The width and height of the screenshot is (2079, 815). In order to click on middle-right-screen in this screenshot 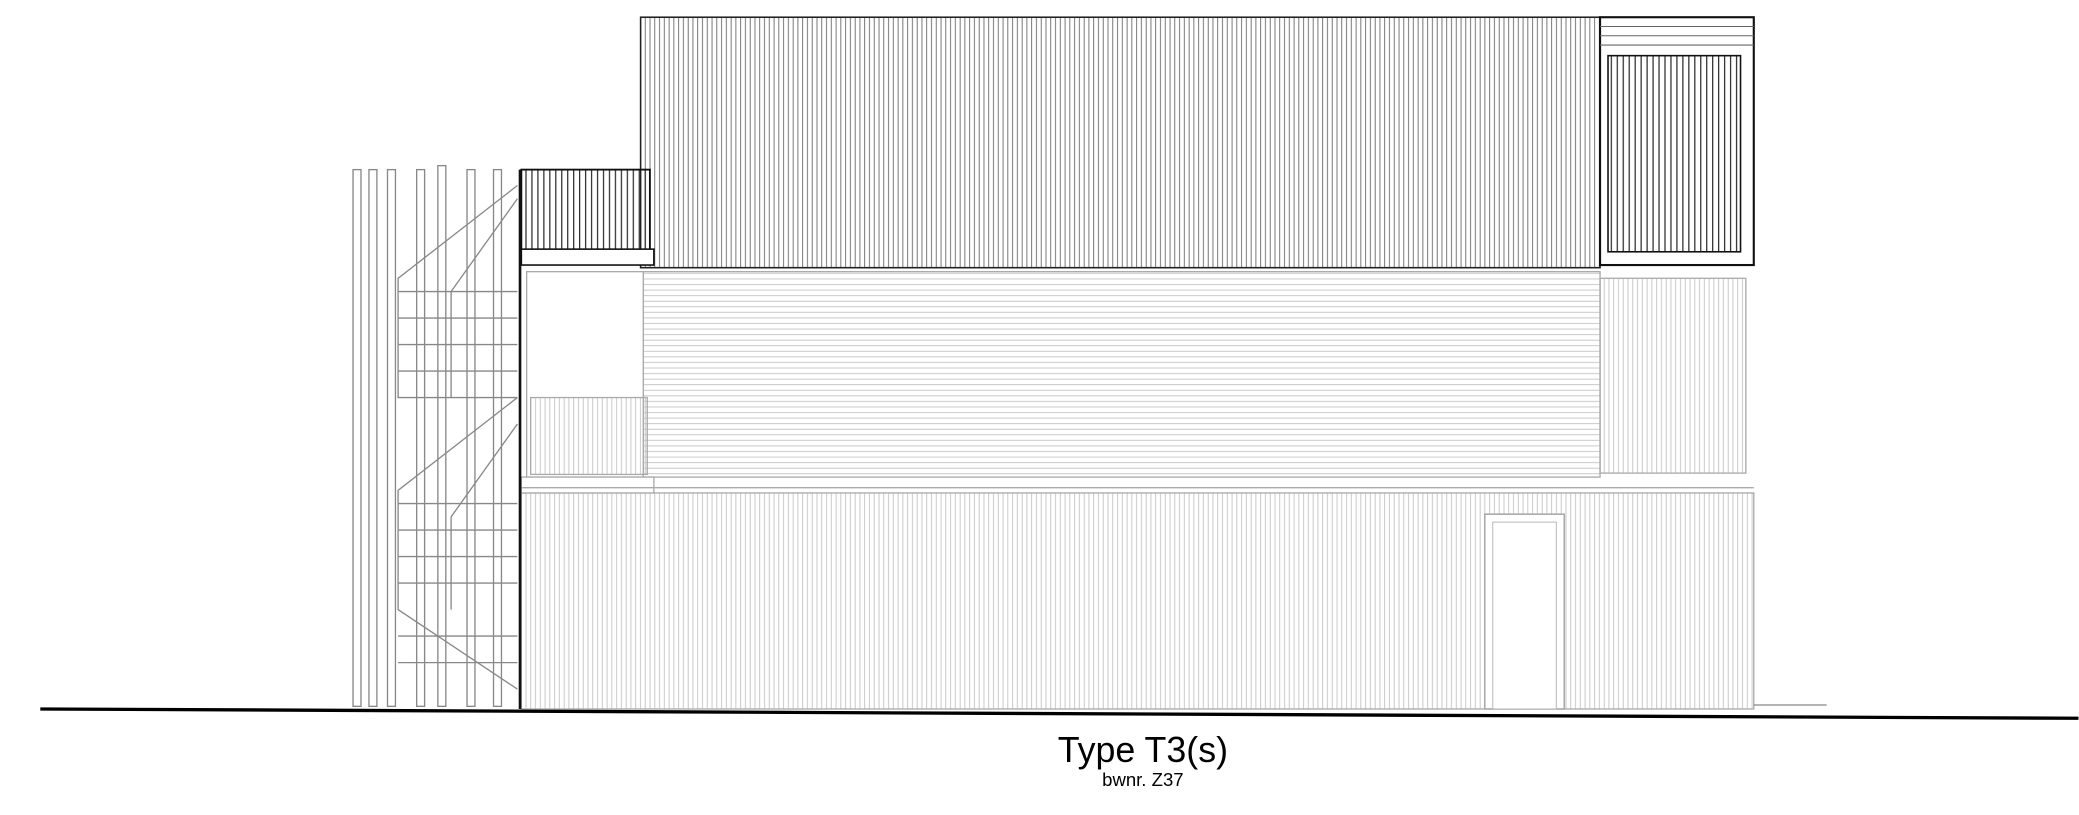, I will do `click(1673, 375)`.